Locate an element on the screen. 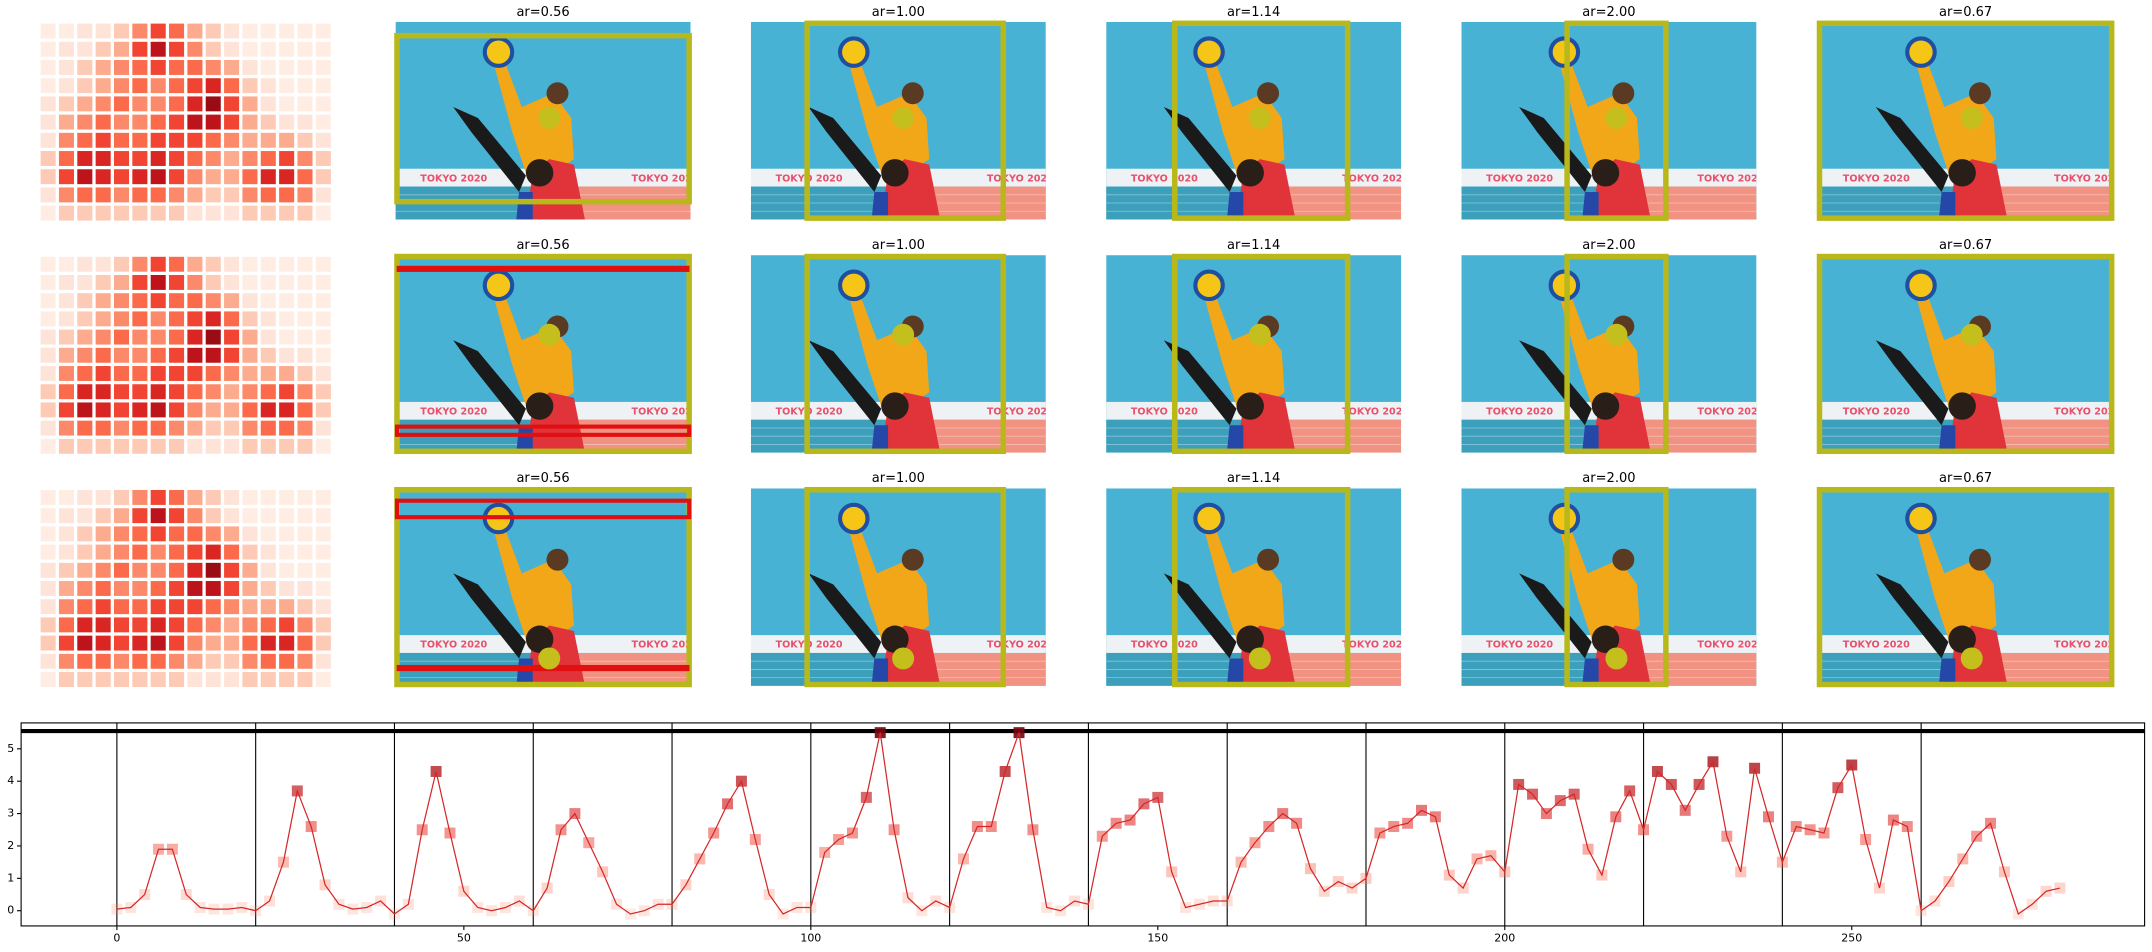 The height and width of the screenshot is (952, 2152). panel-title: ar=2.00 is located at coordinates (1608, 478).